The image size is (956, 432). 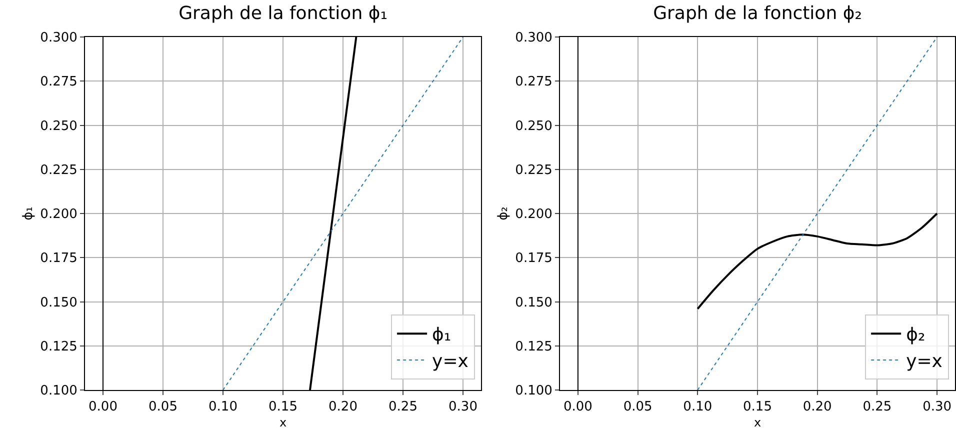 I want to click on chart-title: Graph de la fonction ϕ₁, so click(x=283, y=13).